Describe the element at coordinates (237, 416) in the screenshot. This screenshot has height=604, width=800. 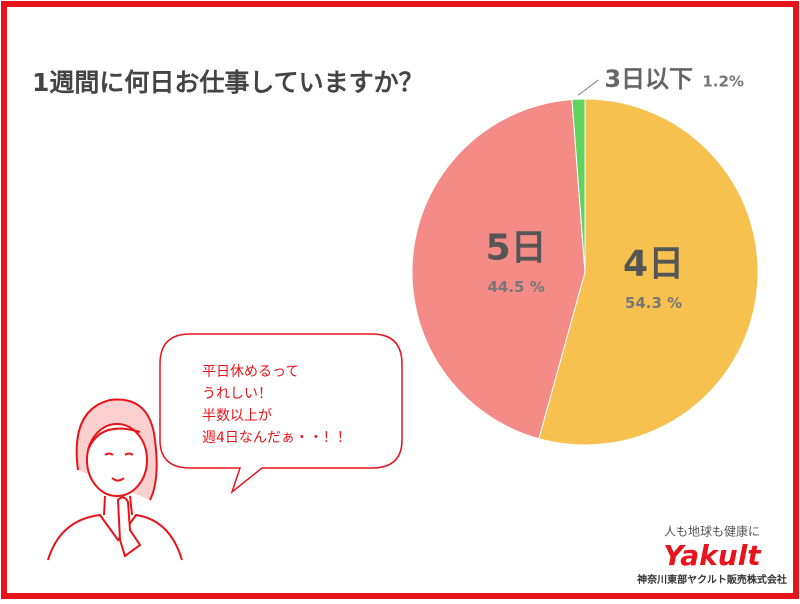
I see `bubble-line: 半数以上が` at that location.